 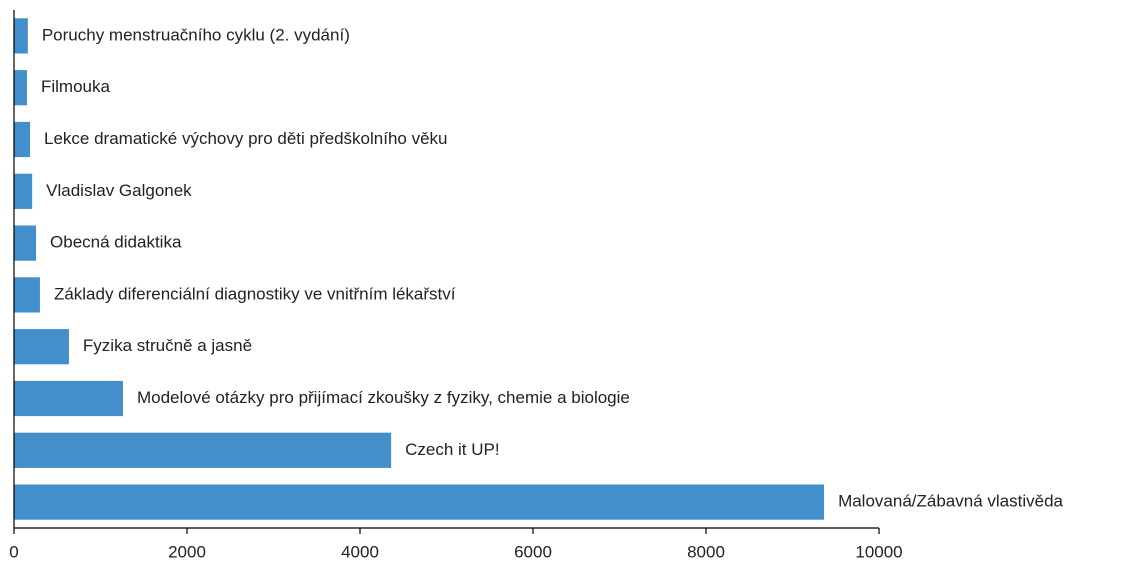 I want to click on bar-label: Obecná didaktika, so click(x=116, y=242).